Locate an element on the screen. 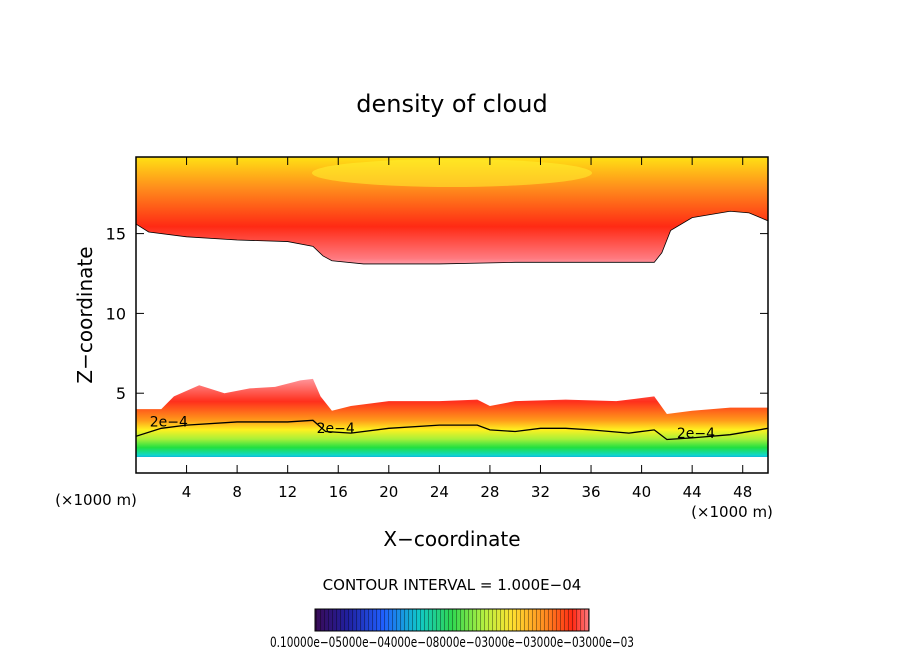 Image resolution: width=904 pixels, height=654 pixels. x-tick-label: 44 is located at coordinates (692, 492).